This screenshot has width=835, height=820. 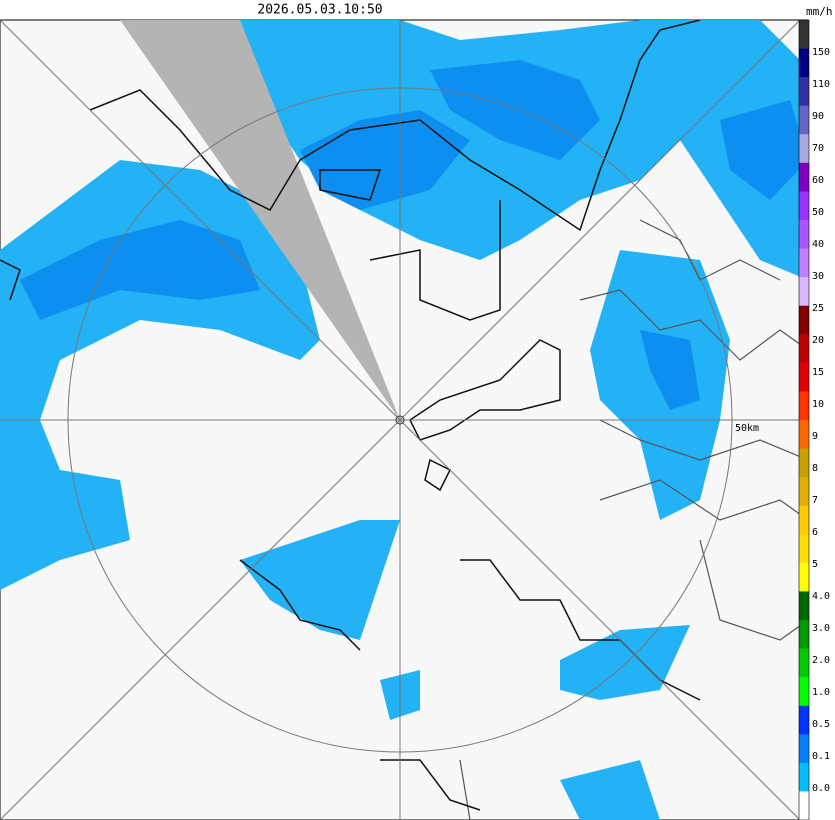 I want to click on legend-label: 40, so click(x=818, y=244).